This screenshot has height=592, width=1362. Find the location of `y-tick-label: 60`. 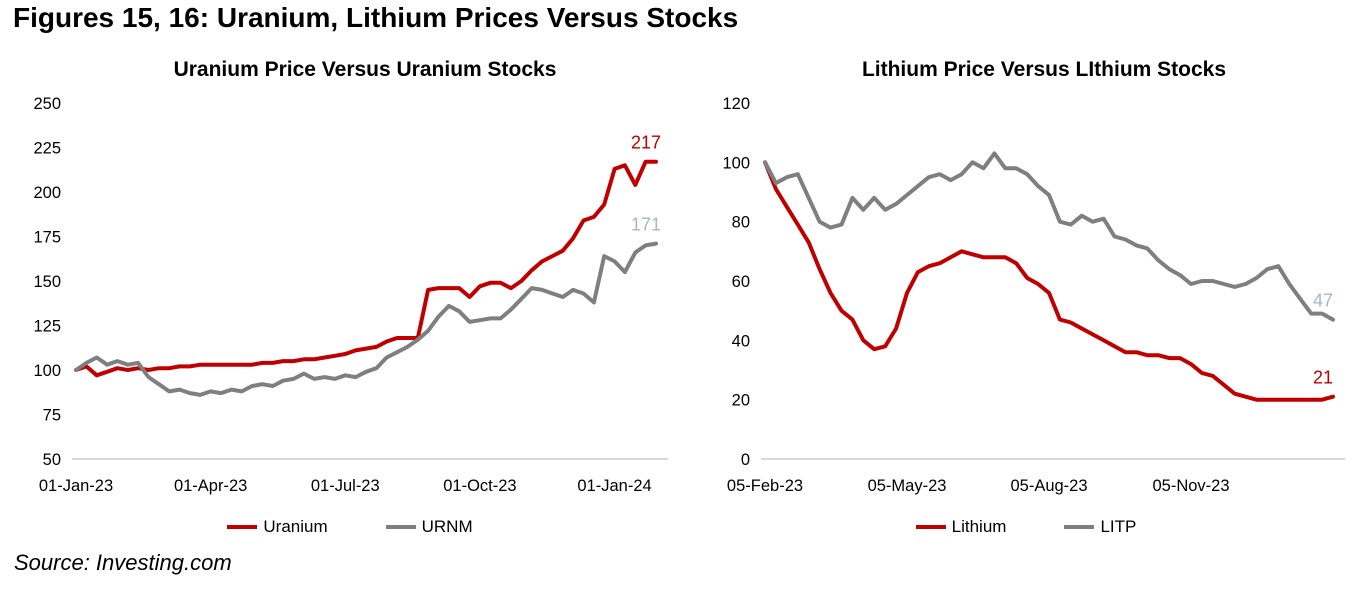

y-tick-label: 60 is located at coordinates (741, 282).